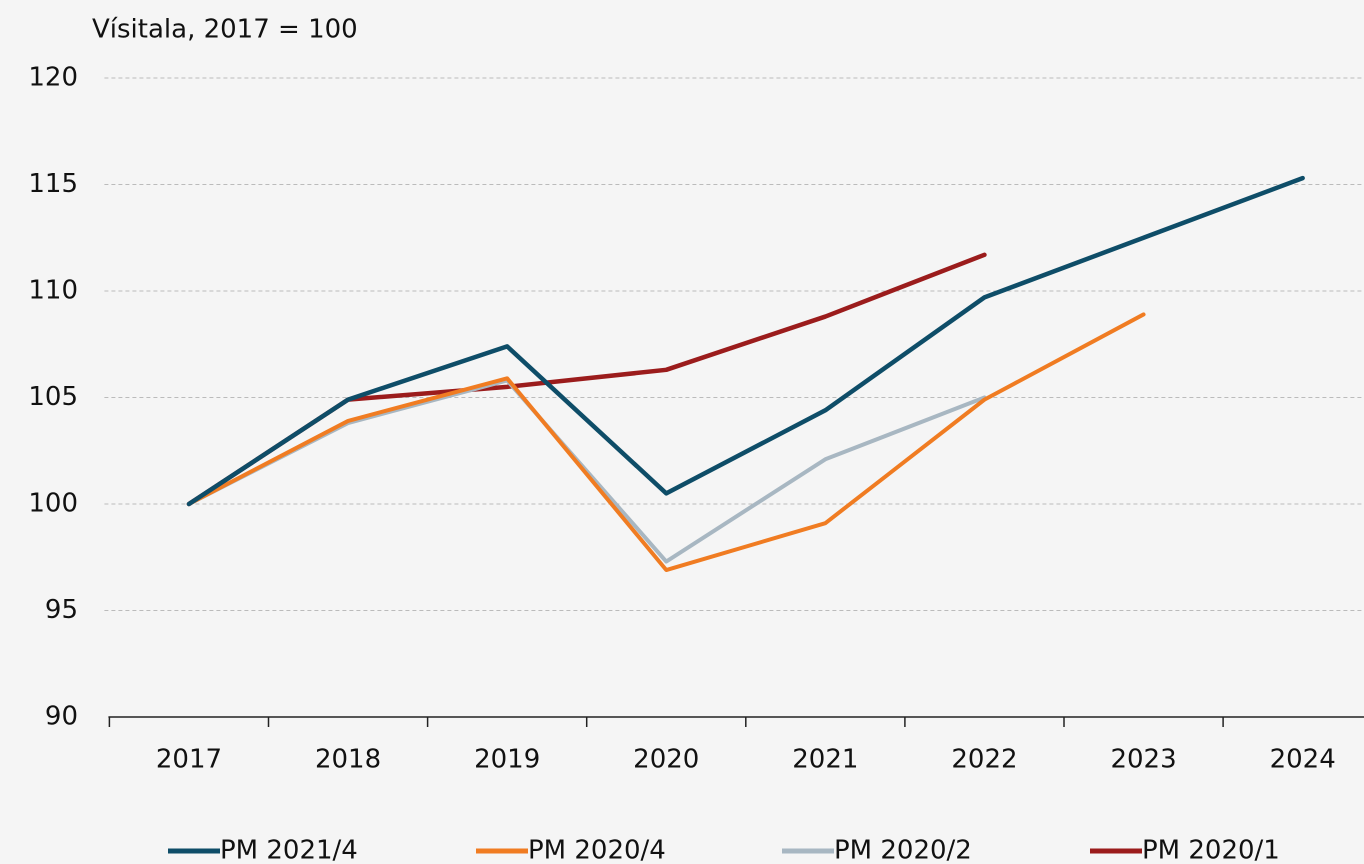  I want to click on x-tick-label: 2019, so click(507, 760).